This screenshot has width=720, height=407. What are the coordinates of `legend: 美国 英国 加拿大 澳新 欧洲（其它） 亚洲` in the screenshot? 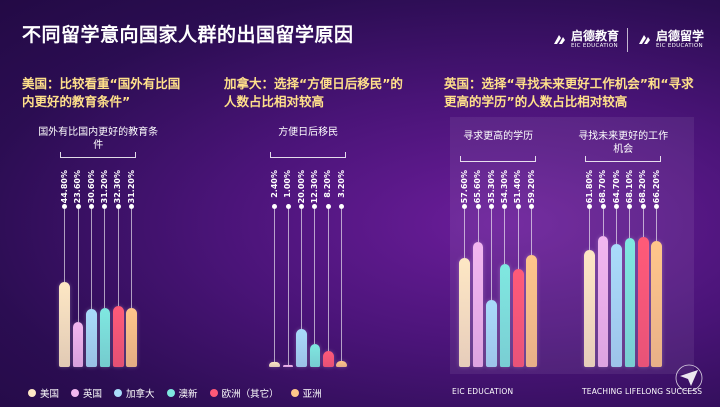 It's located at (175, 393).